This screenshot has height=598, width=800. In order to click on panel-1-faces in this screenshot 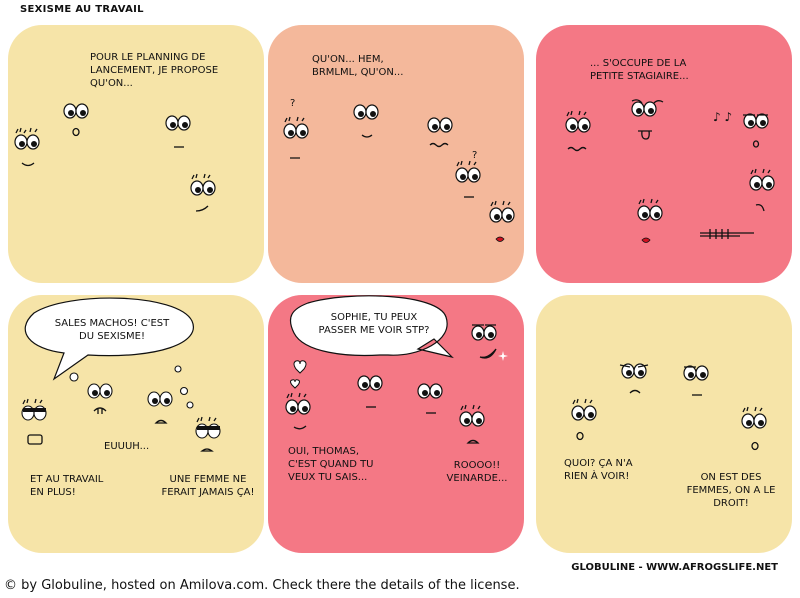, I will do `click(115, 157)`.